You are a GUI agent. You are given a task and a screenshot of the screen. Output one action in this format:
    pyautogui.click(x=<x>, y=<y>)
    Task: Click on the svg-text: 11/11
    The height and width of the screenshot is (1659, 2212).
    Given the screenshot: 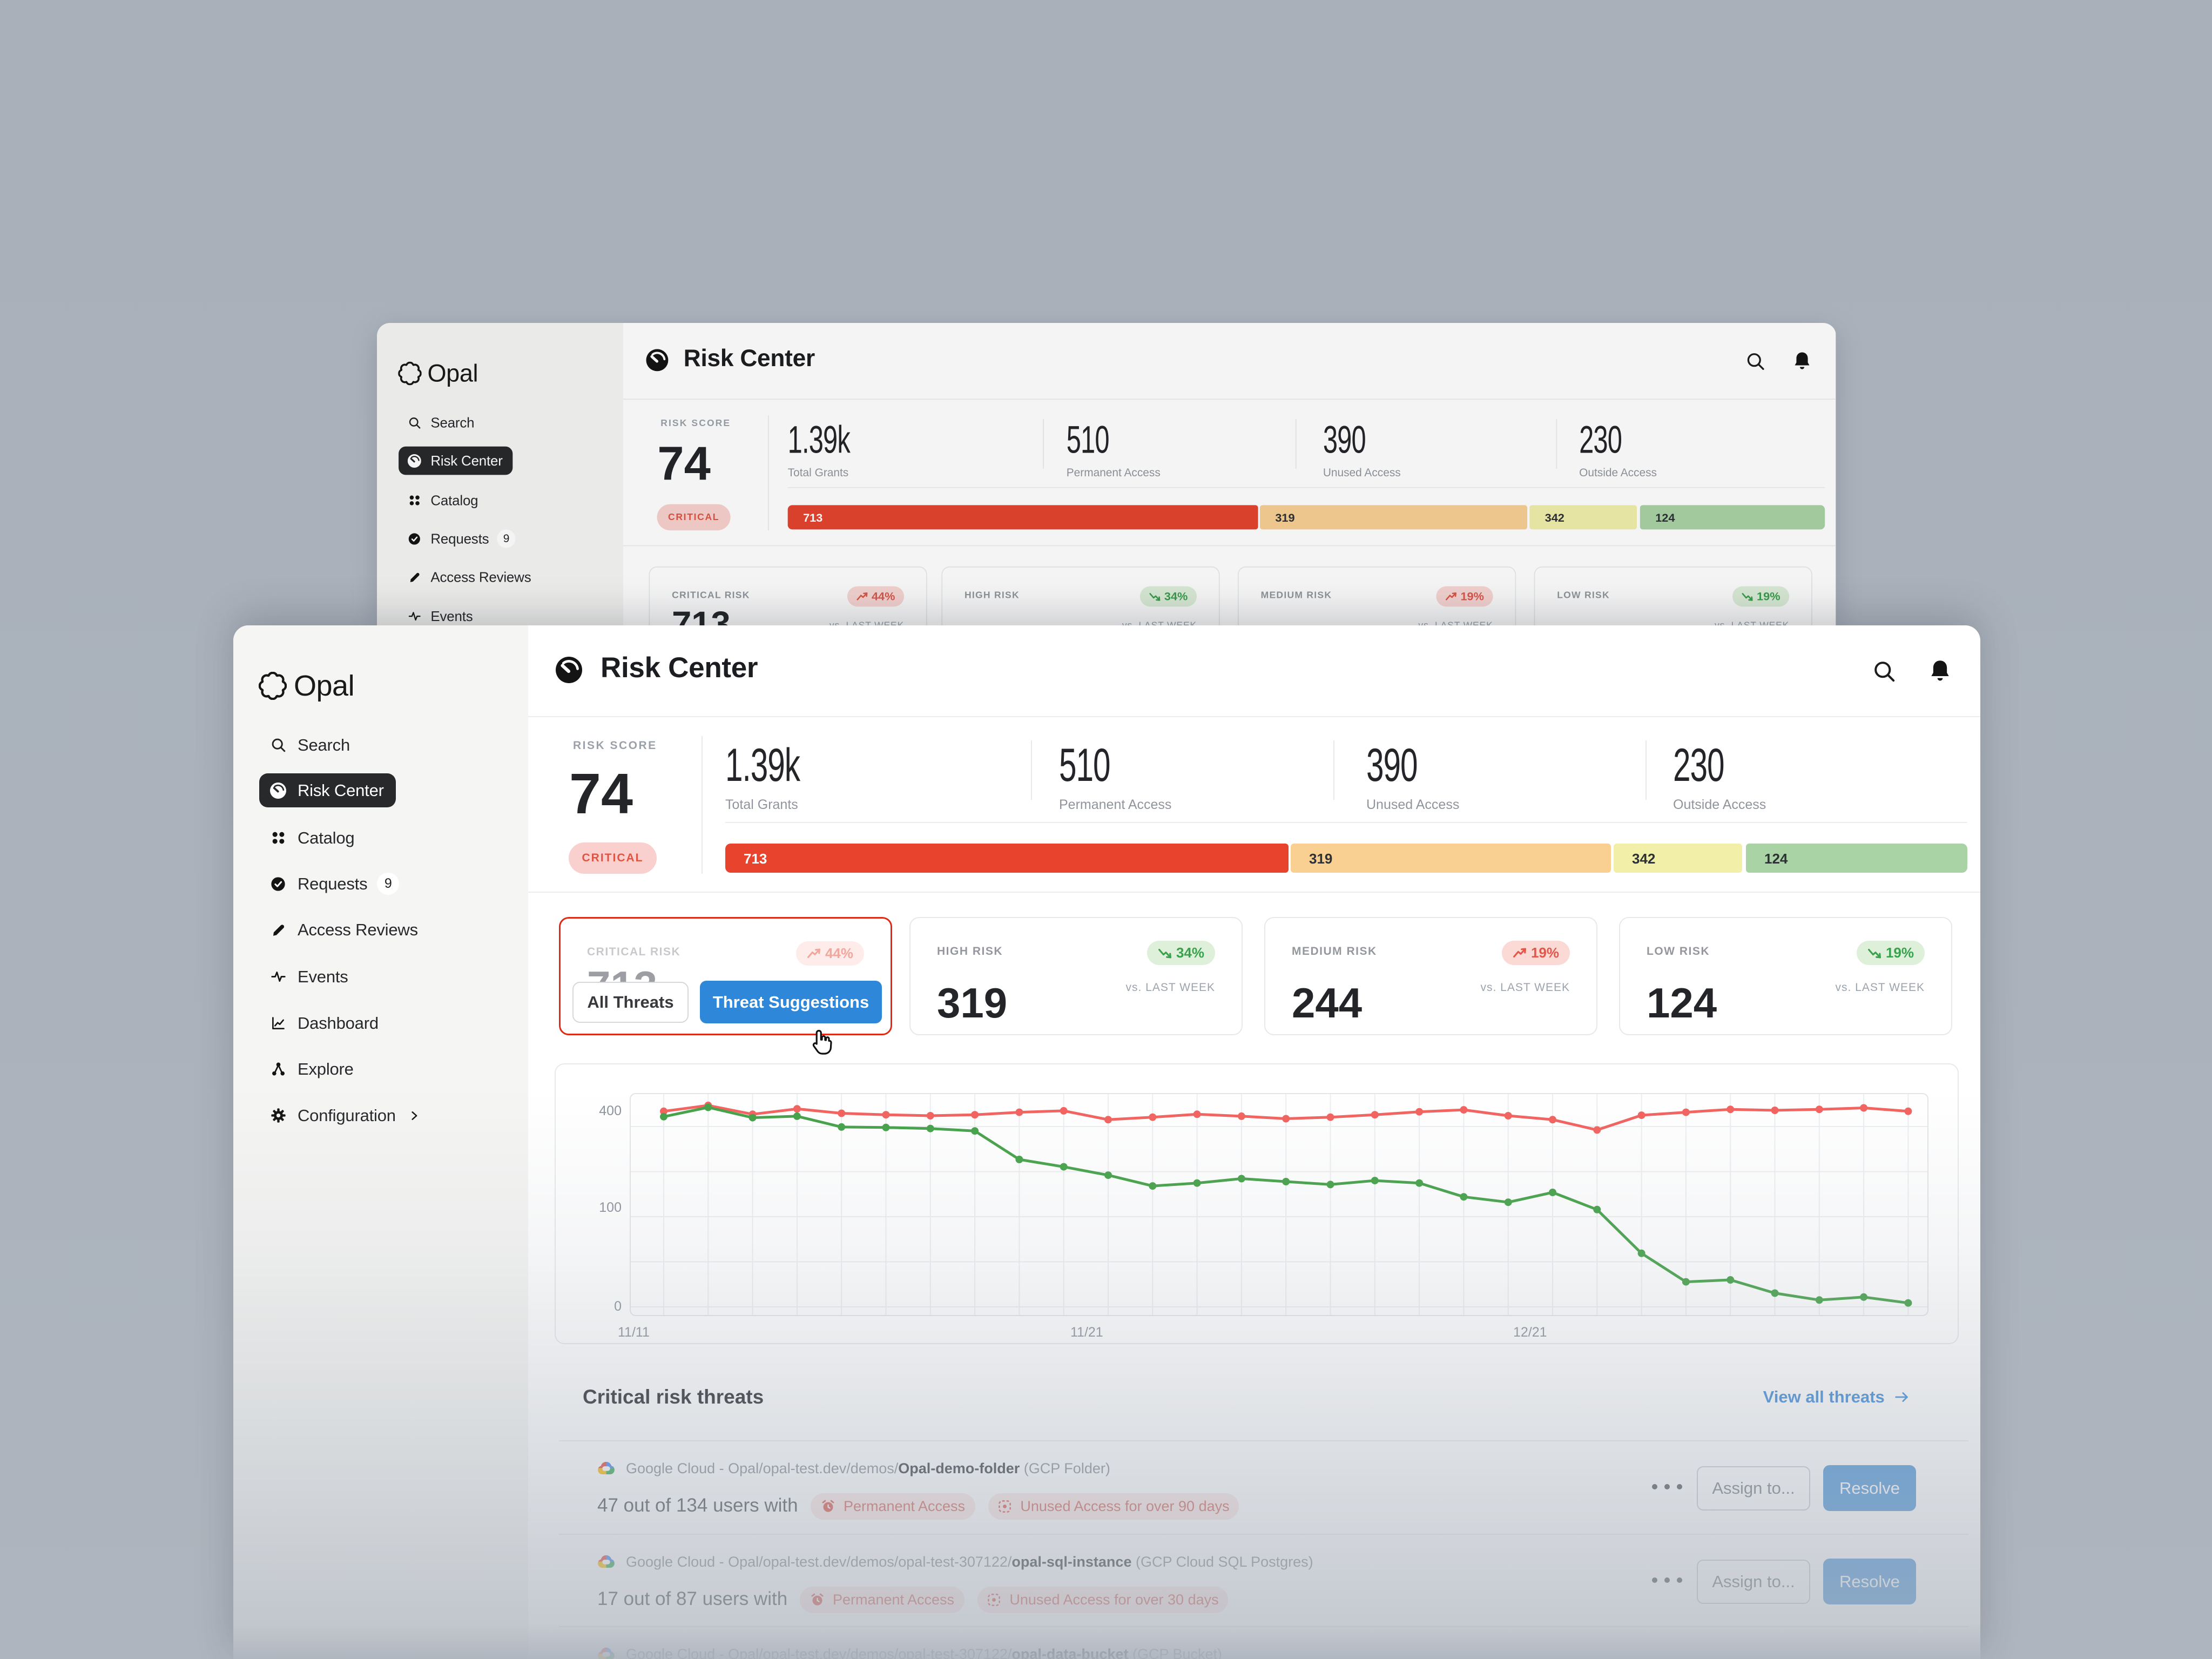 What is the action you would take?
    pyautogui.click(x=634, y=1332)
    